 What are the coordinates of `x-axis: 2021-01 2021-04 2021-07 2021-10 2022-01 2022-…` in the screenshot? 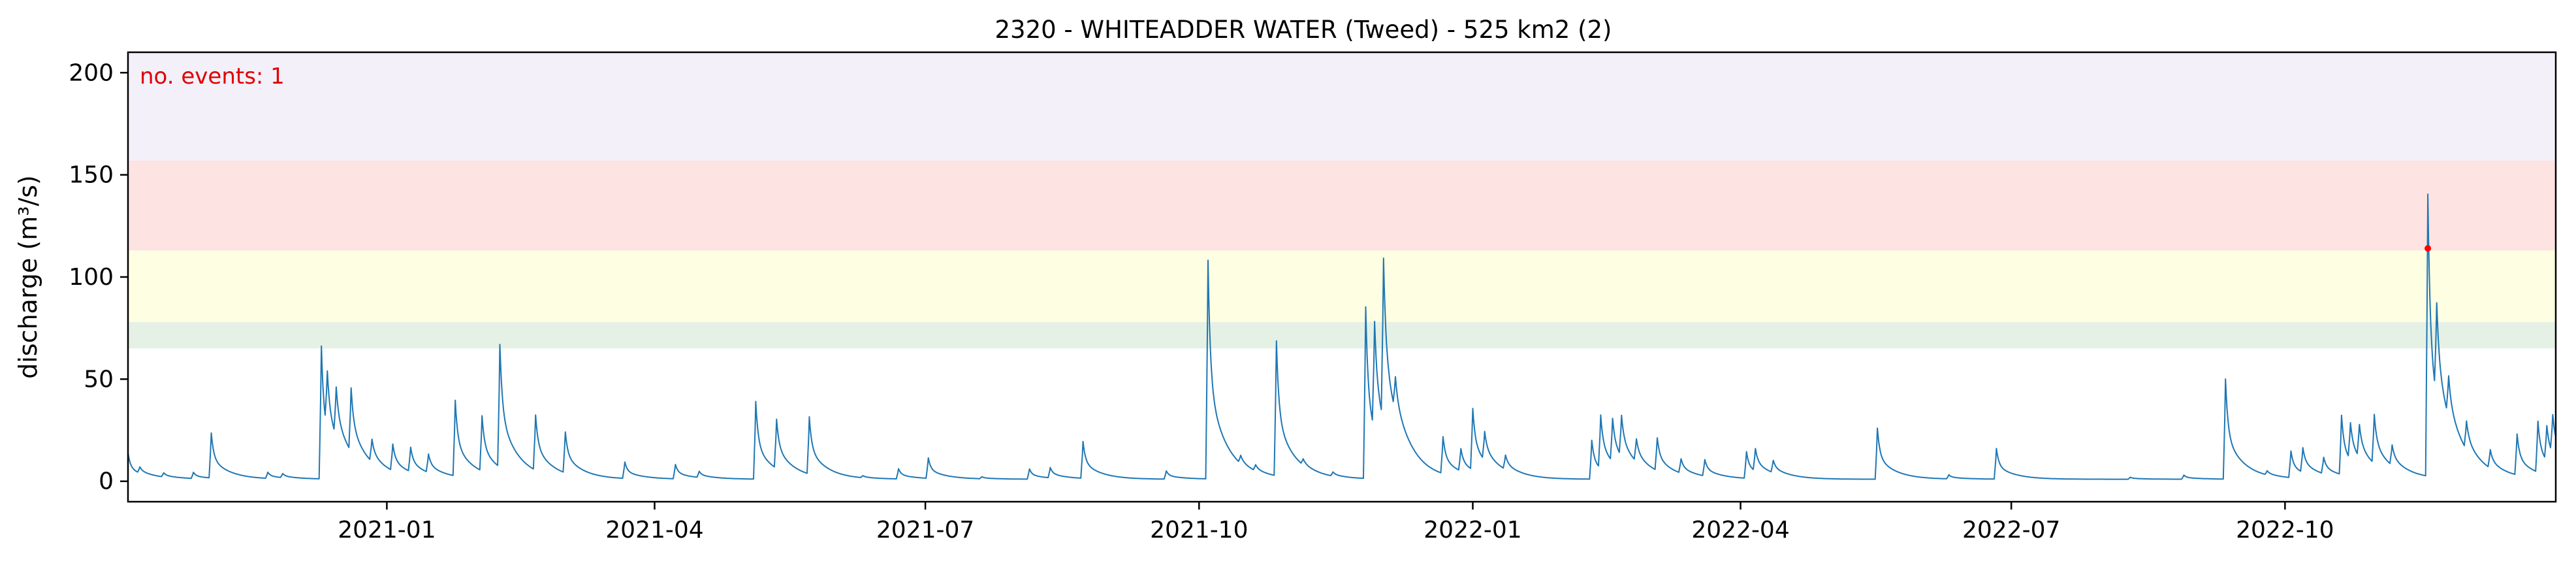 It's located at (1336, 523).